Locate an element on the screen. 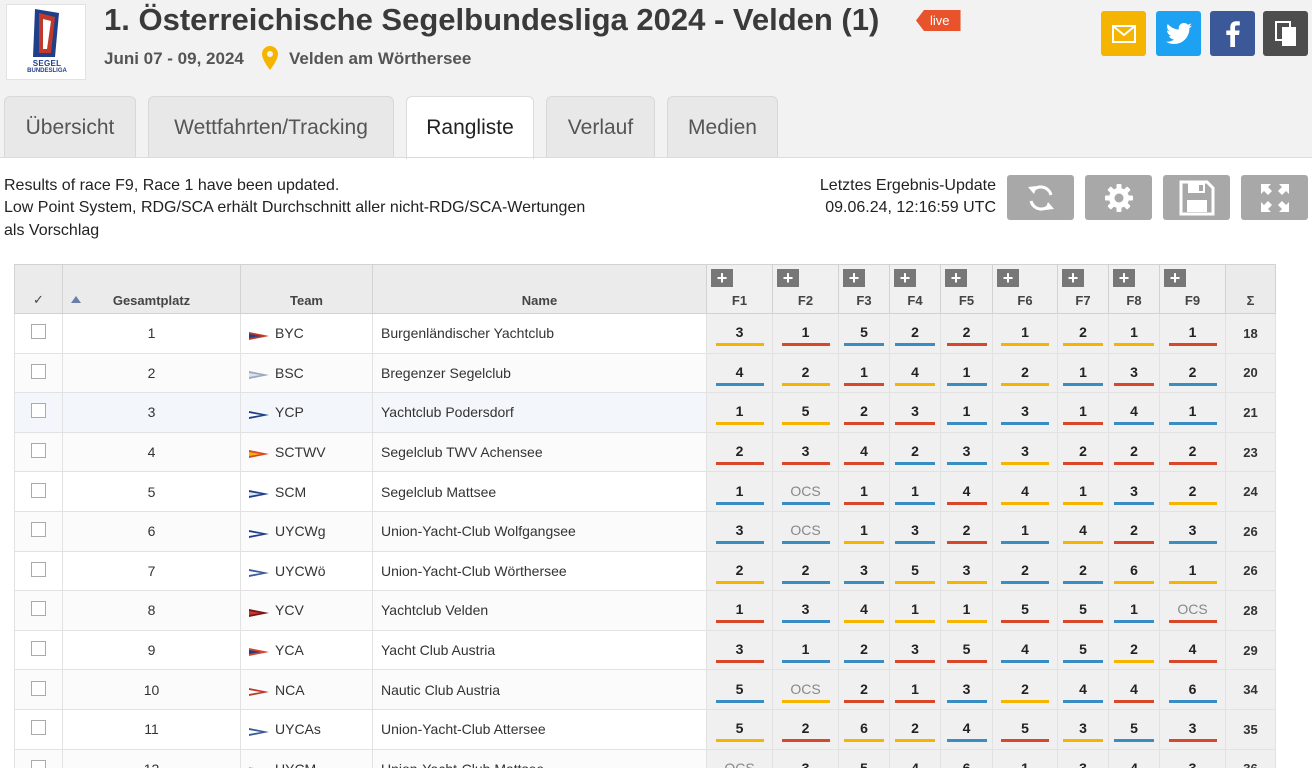 The image size is (1312, 768). refresh-button is located at coordinates (1040, 197).